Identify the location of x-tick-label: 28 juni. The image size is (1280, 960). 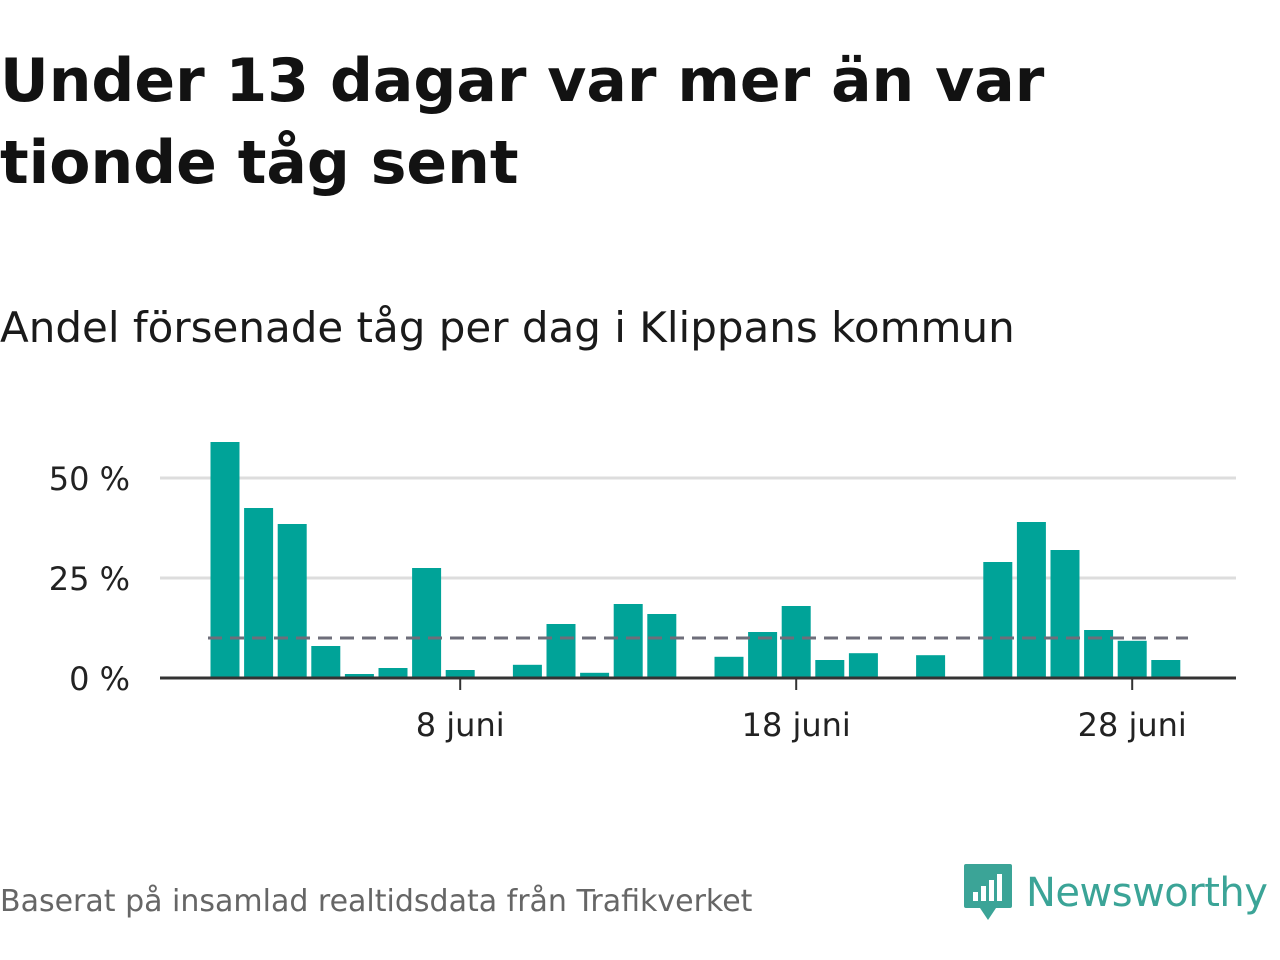
(1132, 725).